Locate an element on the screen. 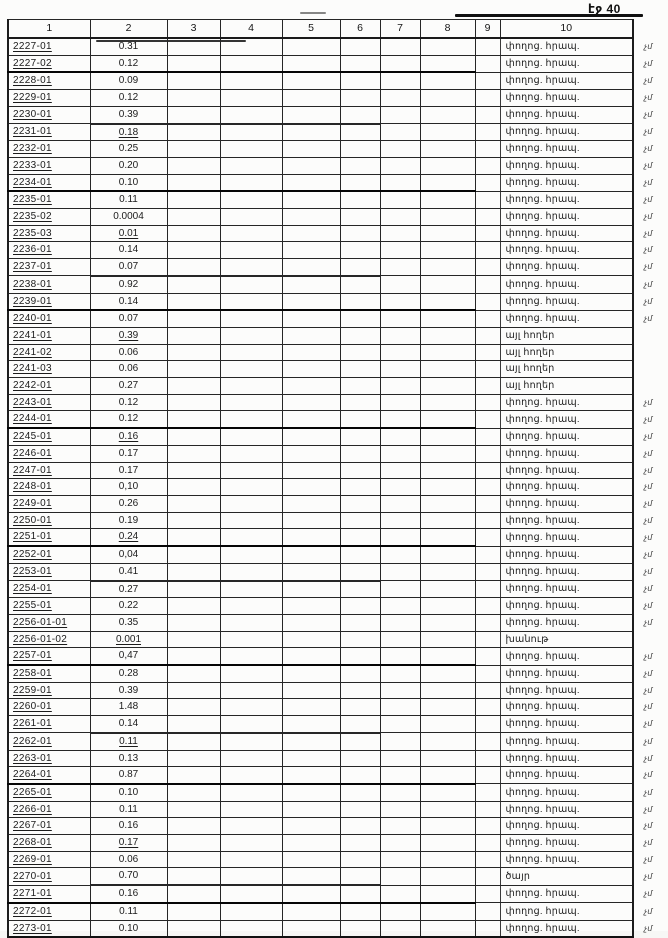 The image size is (668, 938). parcel-code-cell: 2260-01 is located at coordinates (49, 707).